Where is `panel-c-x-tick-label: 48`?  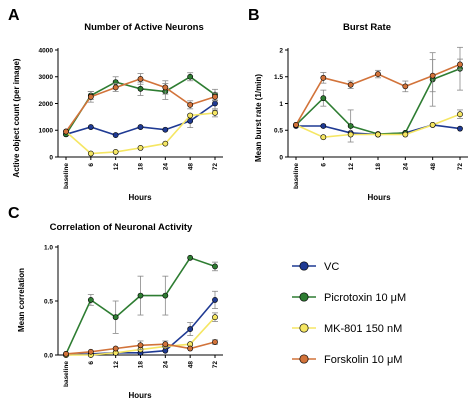
panel-c-x-tick-label: 48 is located at coordinates (190, 365).